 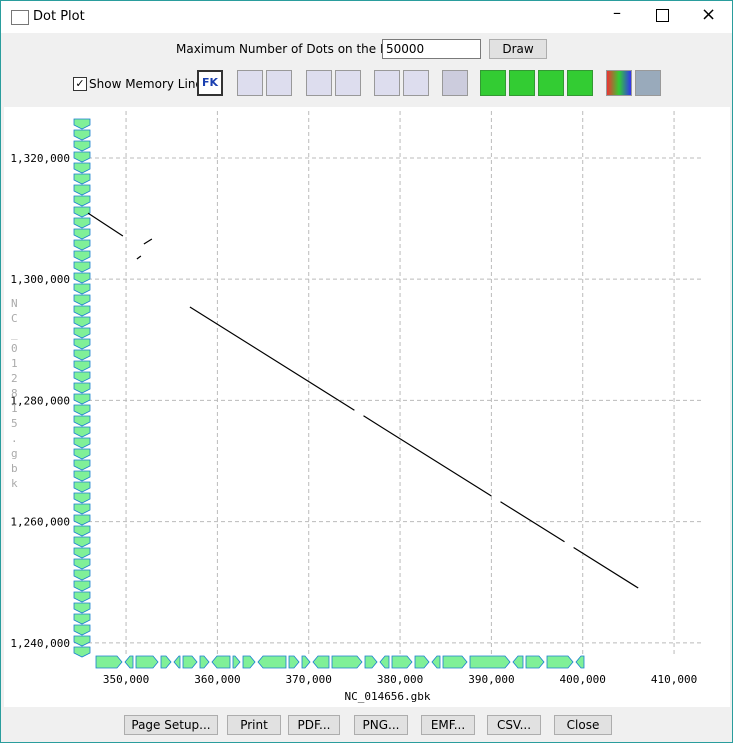 What do you see at coordinates (319, 83) in the screenshot?
I see `zoom-in-v` at bounding box center [319, 83].